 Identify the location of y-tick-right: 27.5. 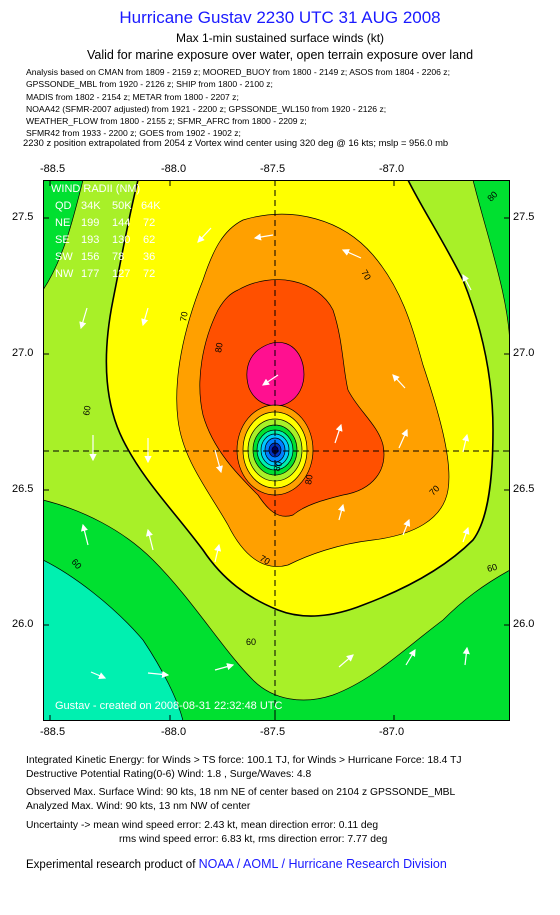
(524, 217).